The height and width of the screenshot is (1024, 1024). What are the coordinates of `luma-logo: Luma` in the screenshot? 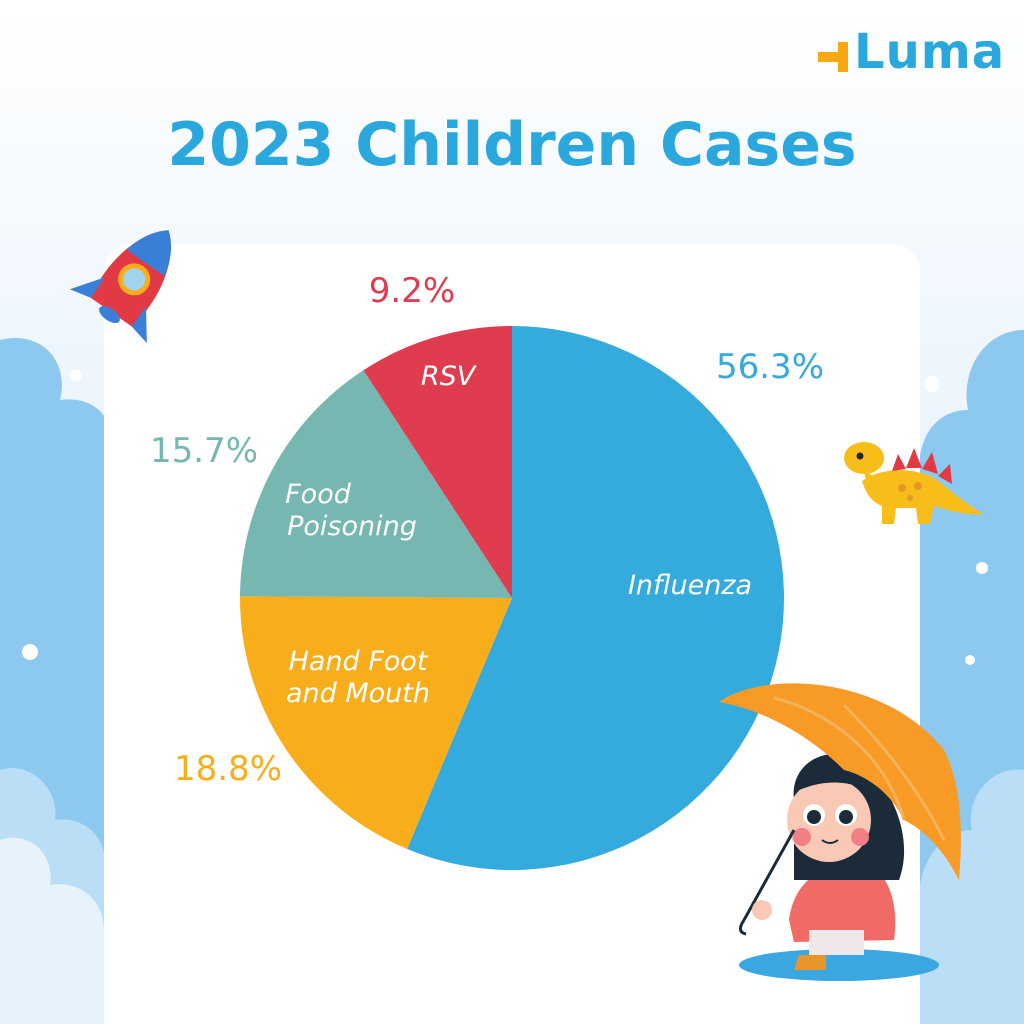 It's located at (913, 52).